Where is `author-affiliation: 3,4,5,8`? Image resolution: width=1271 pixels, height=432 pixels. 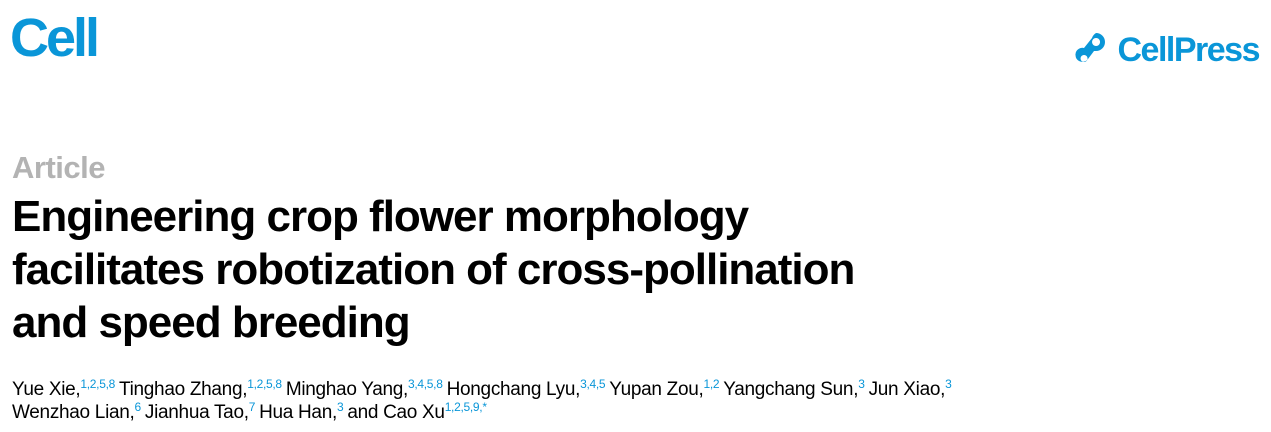 author-affiliation: 3,4,5,8 is located at coordinates (425, 384).